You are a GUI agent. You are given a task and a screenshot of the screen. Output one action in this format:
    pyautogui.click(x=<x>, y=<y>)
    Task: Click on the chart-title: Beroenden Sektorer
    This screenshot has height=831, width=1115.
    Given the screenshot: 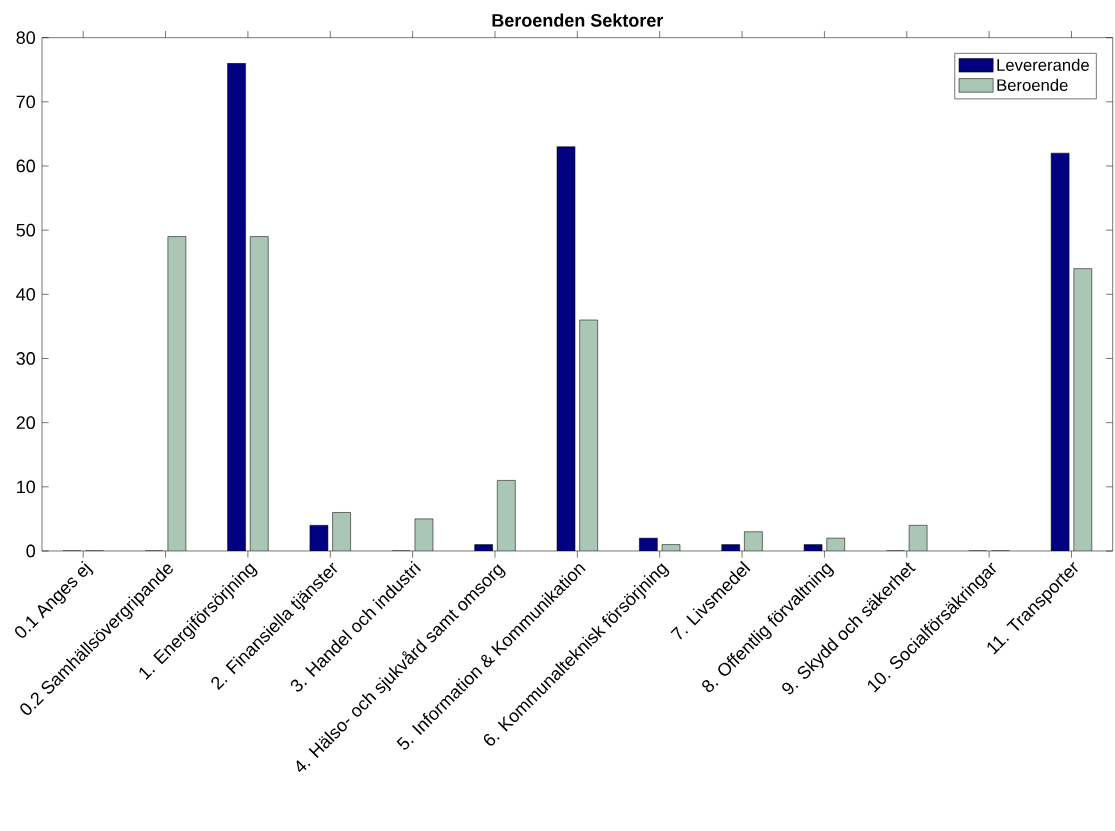 What is the action you would take?
    pyautogui.click(x=578, y=20)
    